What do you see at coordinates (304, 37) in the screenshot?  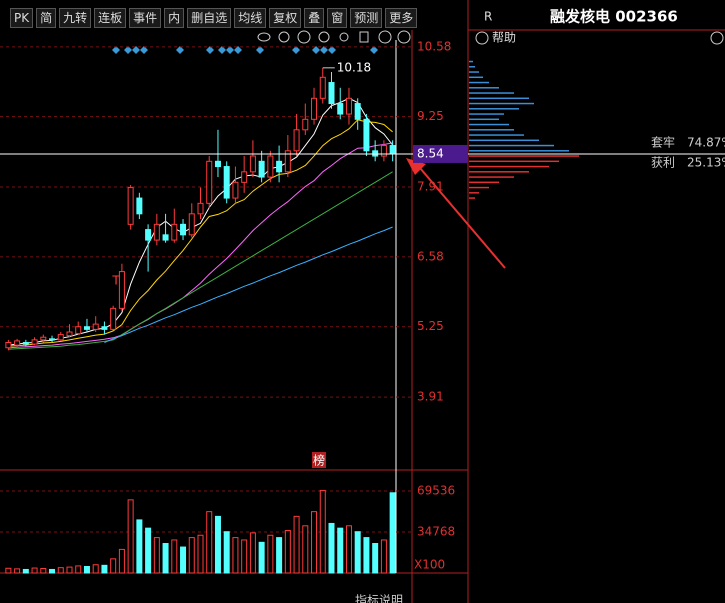 I see `icon-play` at bounding box center [304, 37].